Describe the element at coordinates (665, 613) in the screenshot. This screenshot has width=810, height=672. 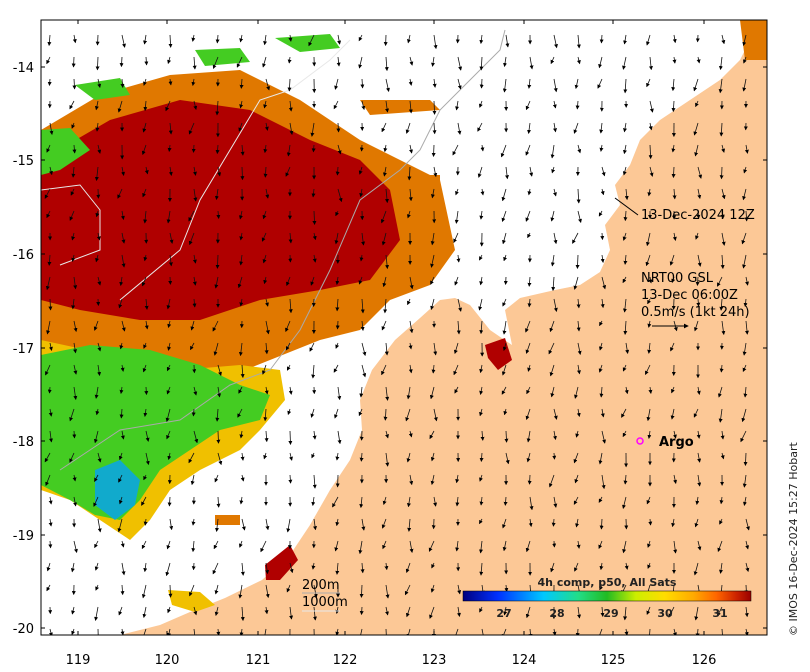
I see `colorbar-tick-label: 30` at that location.